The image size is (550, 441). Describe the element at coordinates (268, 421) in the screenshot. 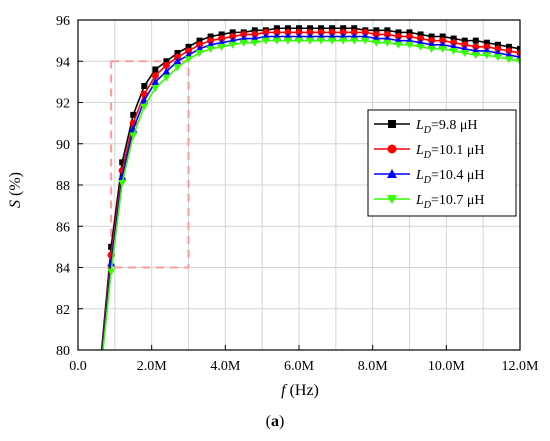

I see `caption-open: (` at that location.